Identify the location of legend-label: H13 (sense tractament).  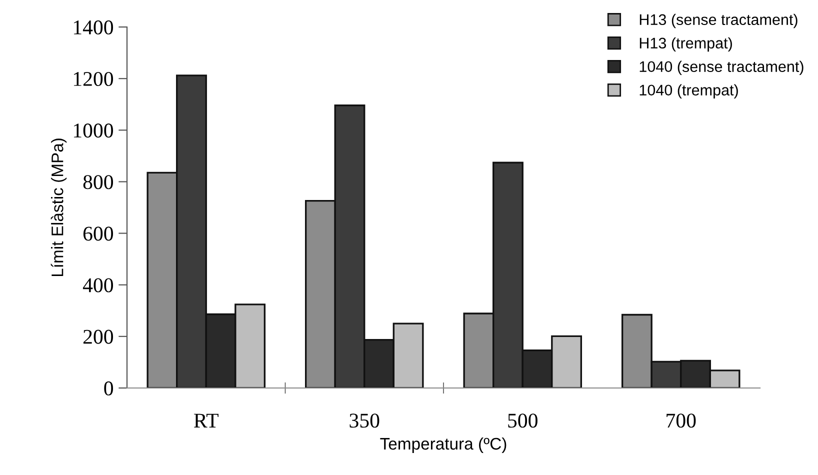
(719, 21).